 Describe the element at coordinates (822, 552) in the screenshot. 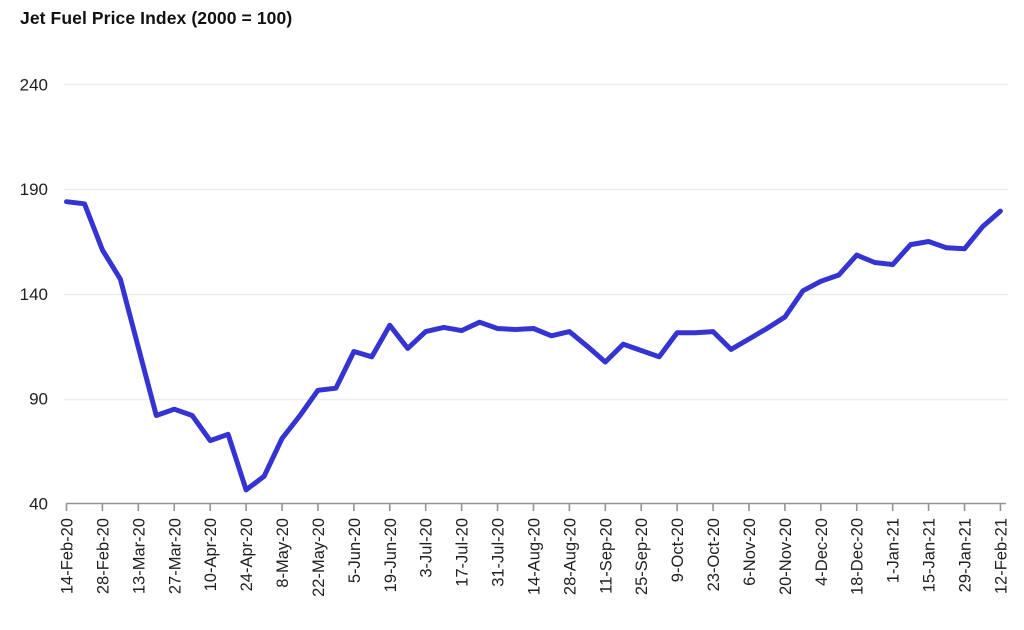

I see `x-axis-label: 4-Dec-20` at that location.